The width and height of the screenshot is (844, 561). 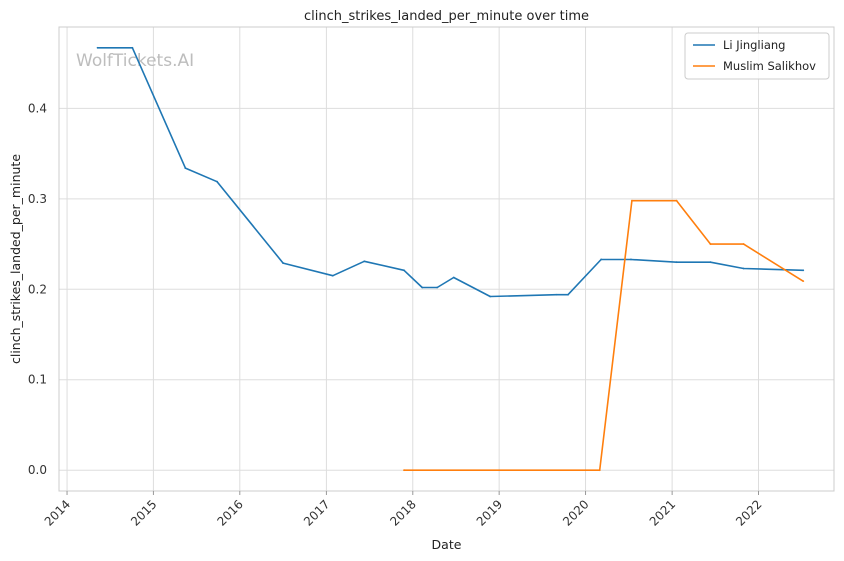 What do you see at coordinates (754, 45) in the screenshot?
I see `legend-label: Li Jingliang` at bounding box center [754, 45].